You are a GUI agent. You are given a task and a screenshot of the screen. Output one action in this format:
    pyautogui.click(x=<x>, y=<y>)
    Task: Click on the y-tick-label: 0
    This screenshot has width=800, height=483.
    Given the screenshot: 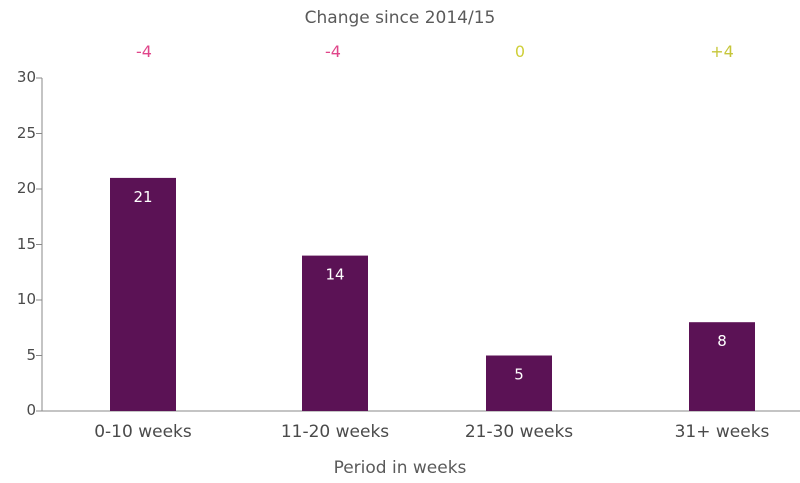 What is the action you would take?
    pyautogui.click(x=31, y=410)
    